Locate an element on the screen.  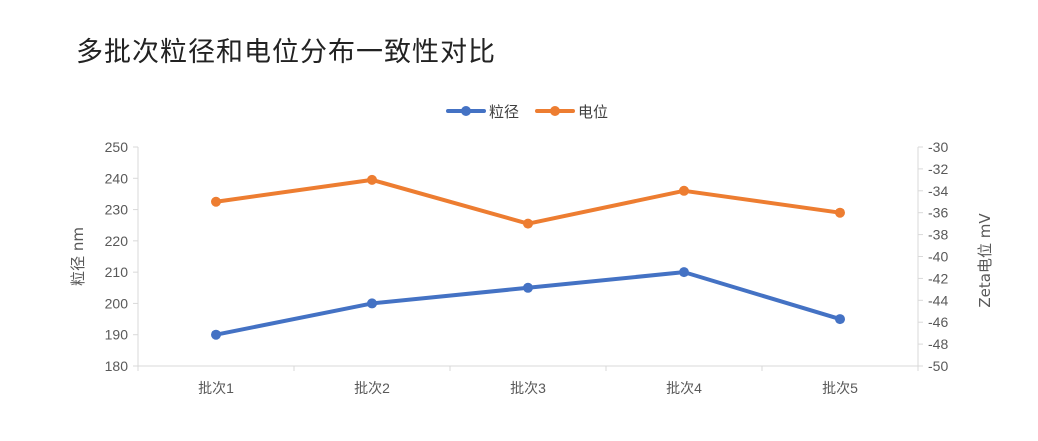
x-tick-label: 批次2 is located at coordinates (372, 388).